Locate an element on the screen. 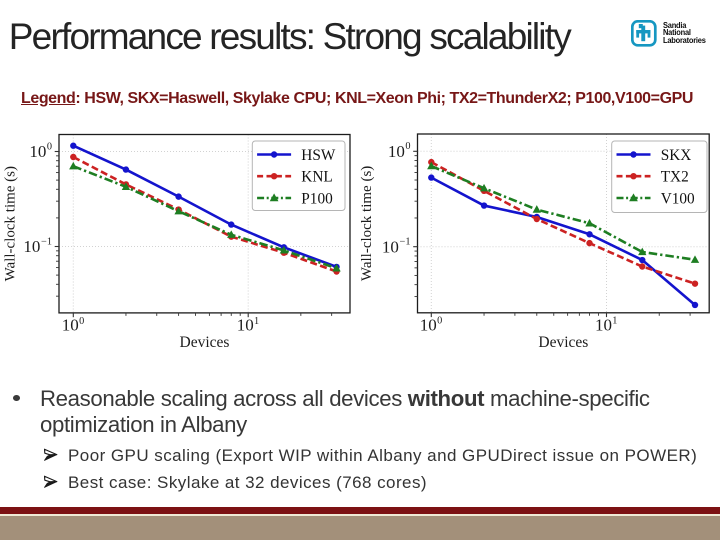  svg-text: V100 is located at coordinates (678, 199).